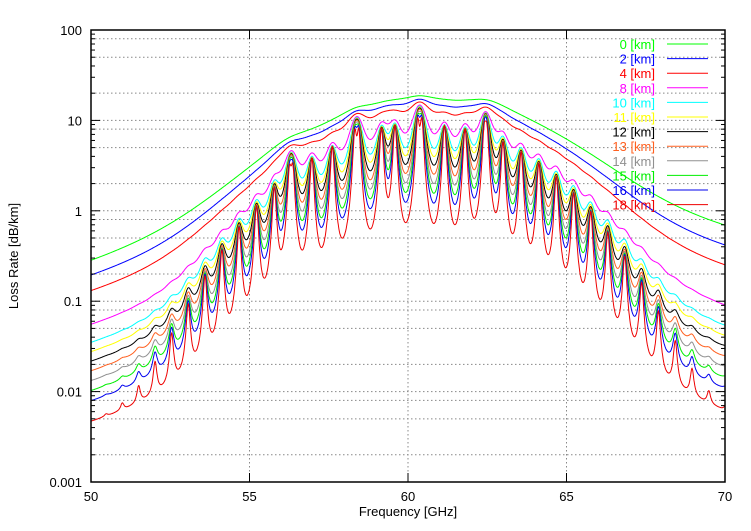 This screenshot has width=751, height=531. What do you see at coordinates (634, 117) in the screenshot?
I see `legend-label: 11 [km]` at bounding box center [634, 117].